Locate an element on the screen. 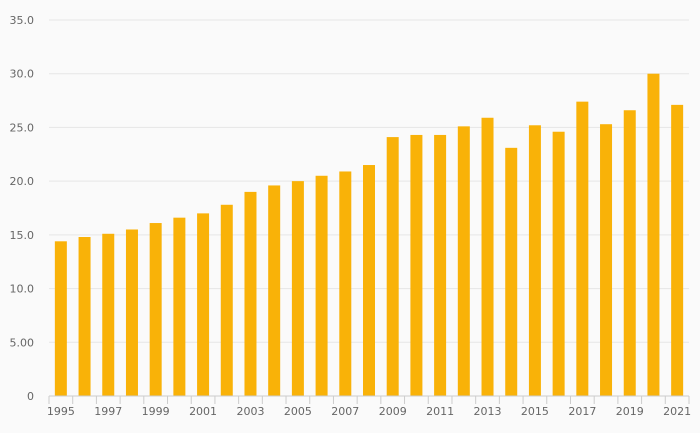 This screenshot has width=700, height=433. y-tick-label: 35.0 is located at coordinates (22, 20).